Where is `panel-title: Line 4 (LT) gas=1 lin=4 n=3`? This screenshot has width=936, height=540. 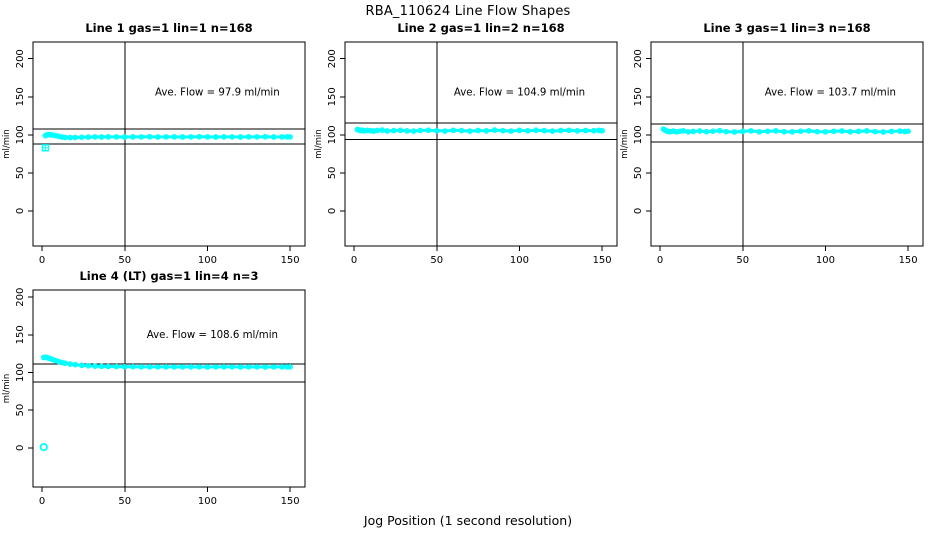
panel-title: Line 4 (LT) gas=1 lin=4 n=3 is located at coordinates (168, 276).